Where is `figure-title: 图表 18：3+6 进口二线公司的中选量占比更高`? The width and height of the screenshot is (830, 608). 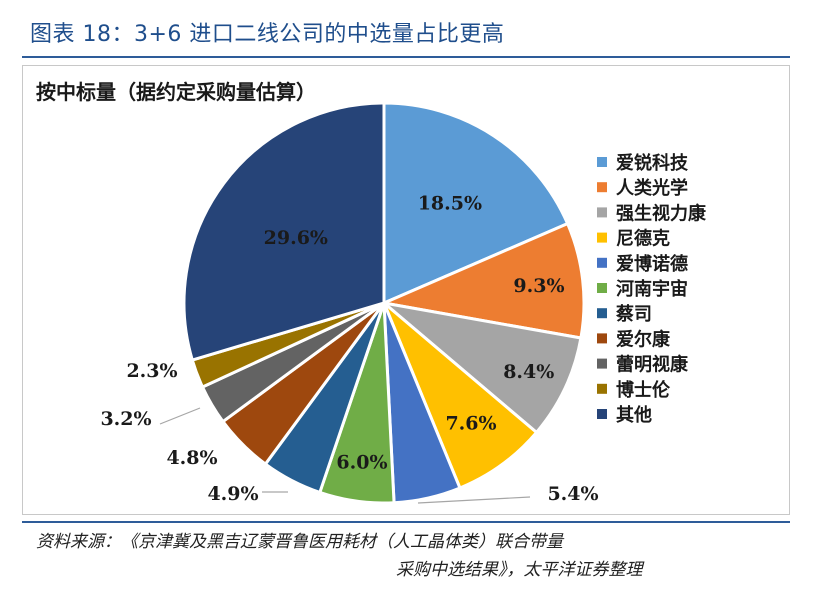
figure-title: 图表 18：3+6 进口二线公司的中选量占比更高 is located at coordinates (267, 34).